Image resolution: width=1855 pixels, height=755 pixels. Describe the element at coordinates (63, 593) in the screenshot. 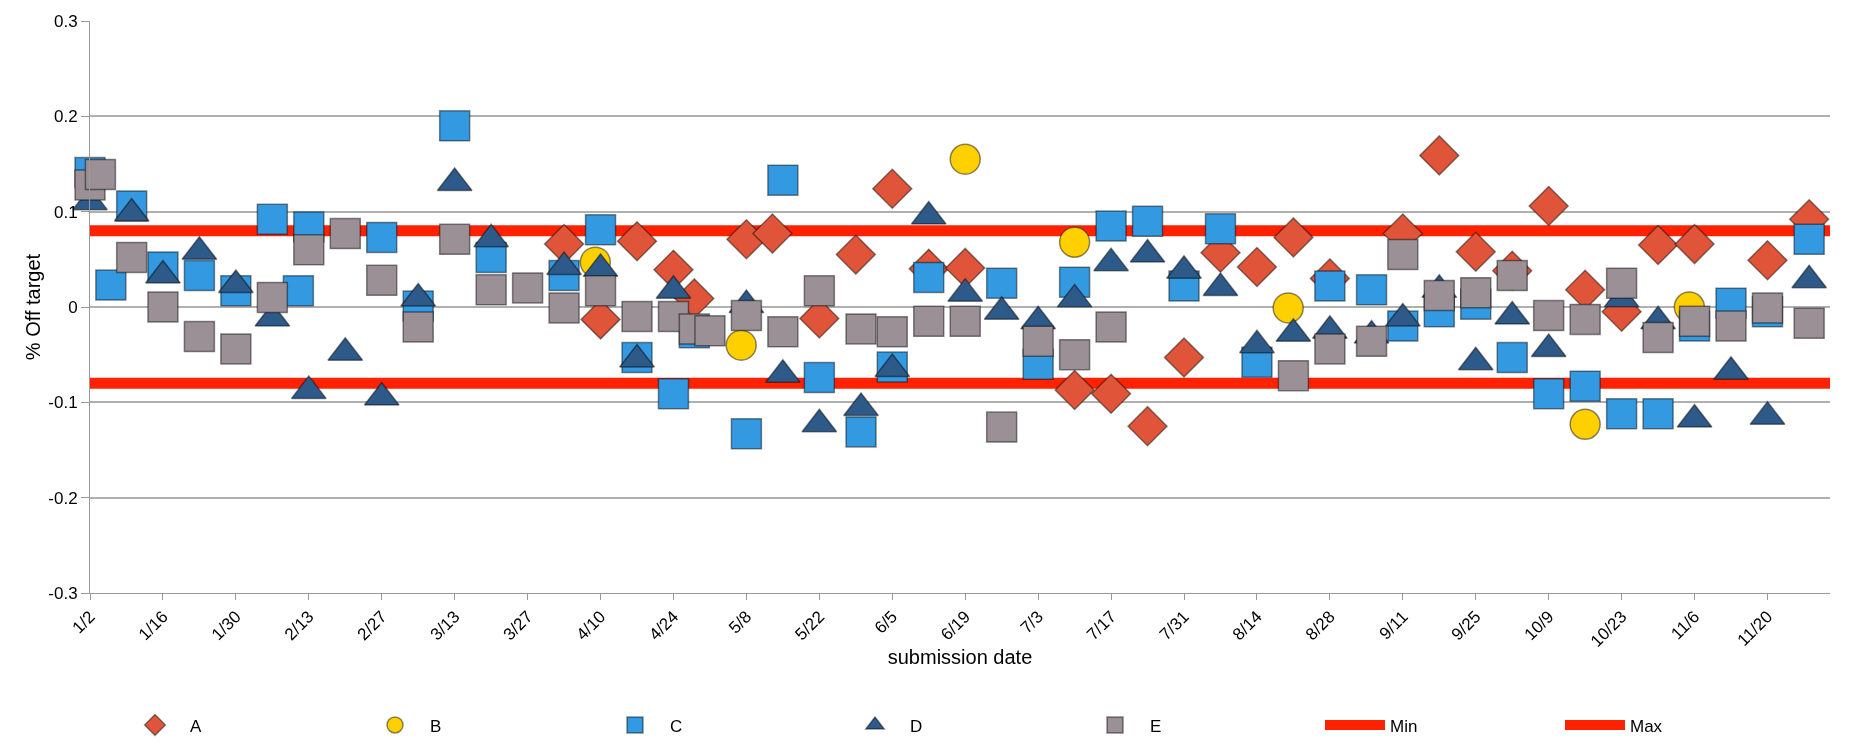

I see `y-tick-label: -0.3` at that location.